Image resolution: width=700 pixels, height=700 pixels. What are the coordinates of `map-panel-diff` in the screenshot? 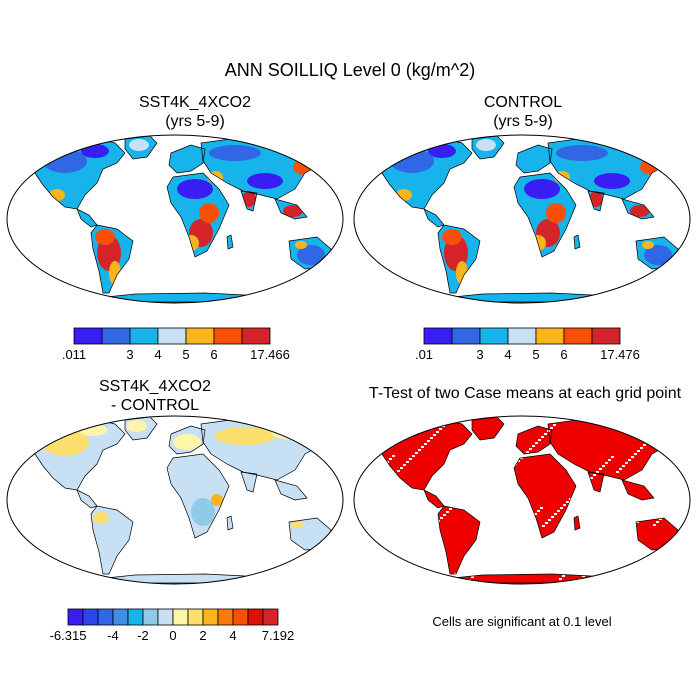 It's located at (175, 500).